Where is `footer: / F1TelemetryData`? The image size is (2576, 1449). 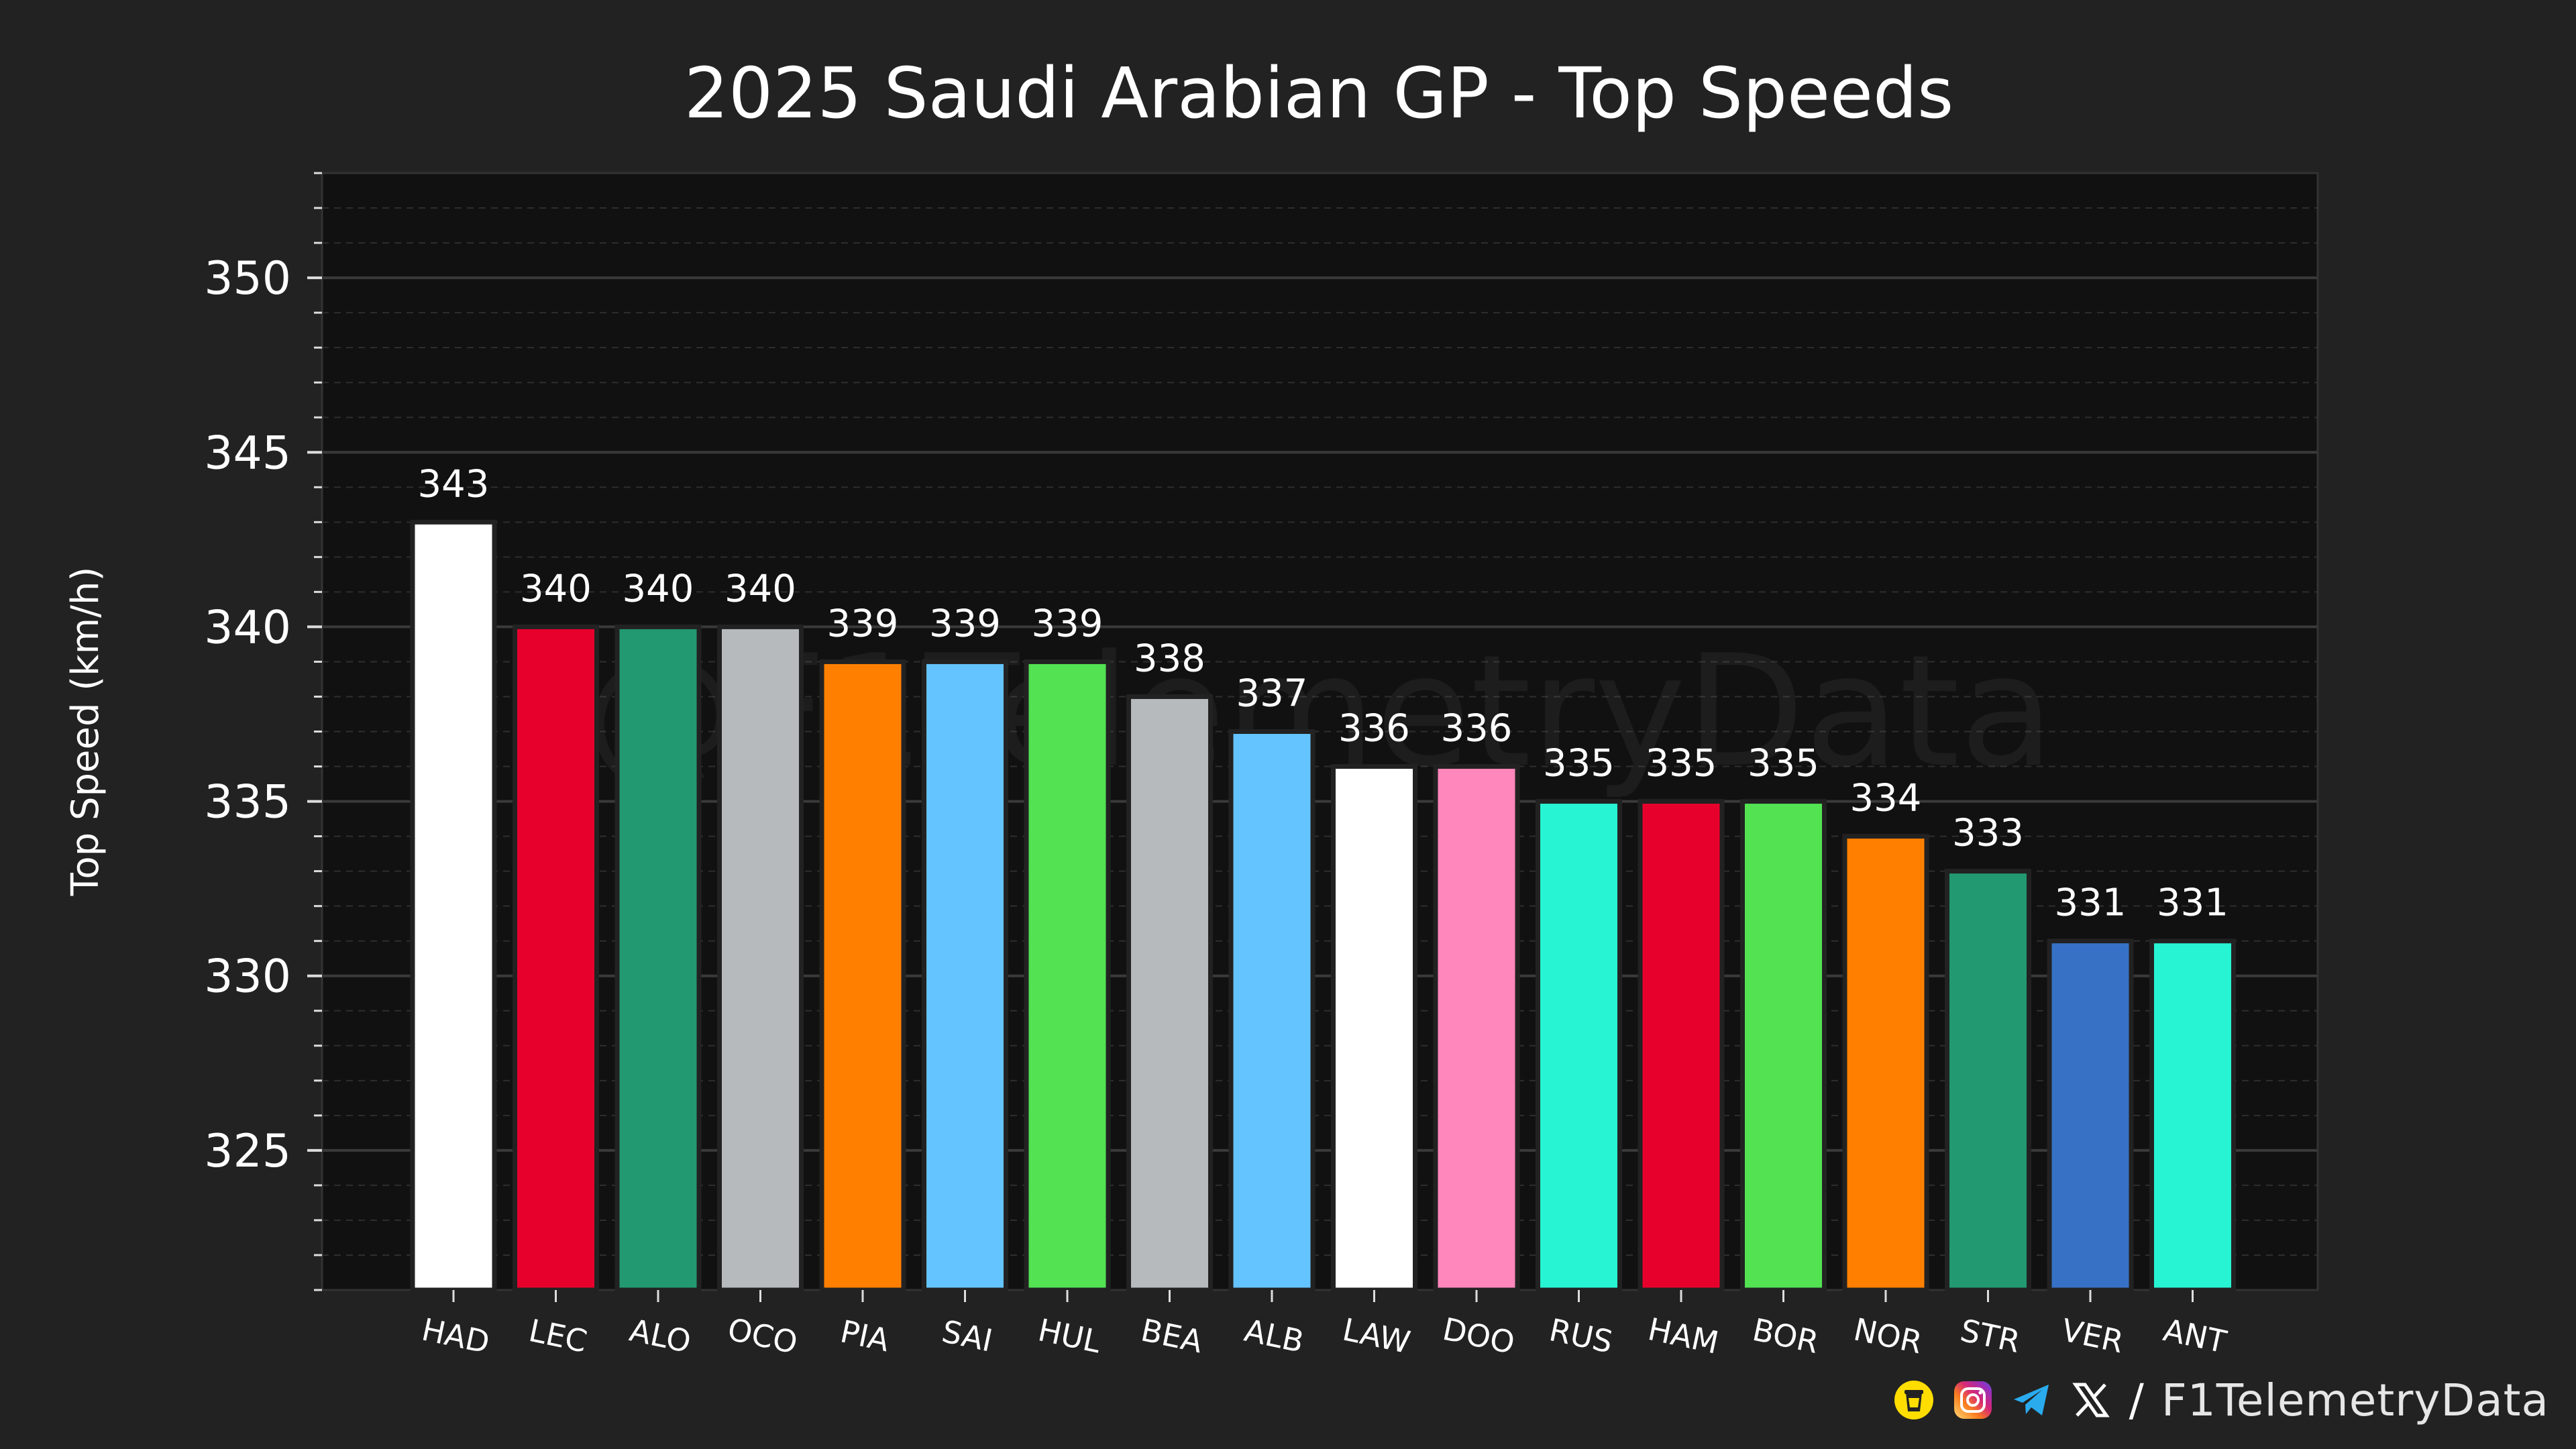
footer: / F1TelemetryData is located at coordinates (2221, 1400).